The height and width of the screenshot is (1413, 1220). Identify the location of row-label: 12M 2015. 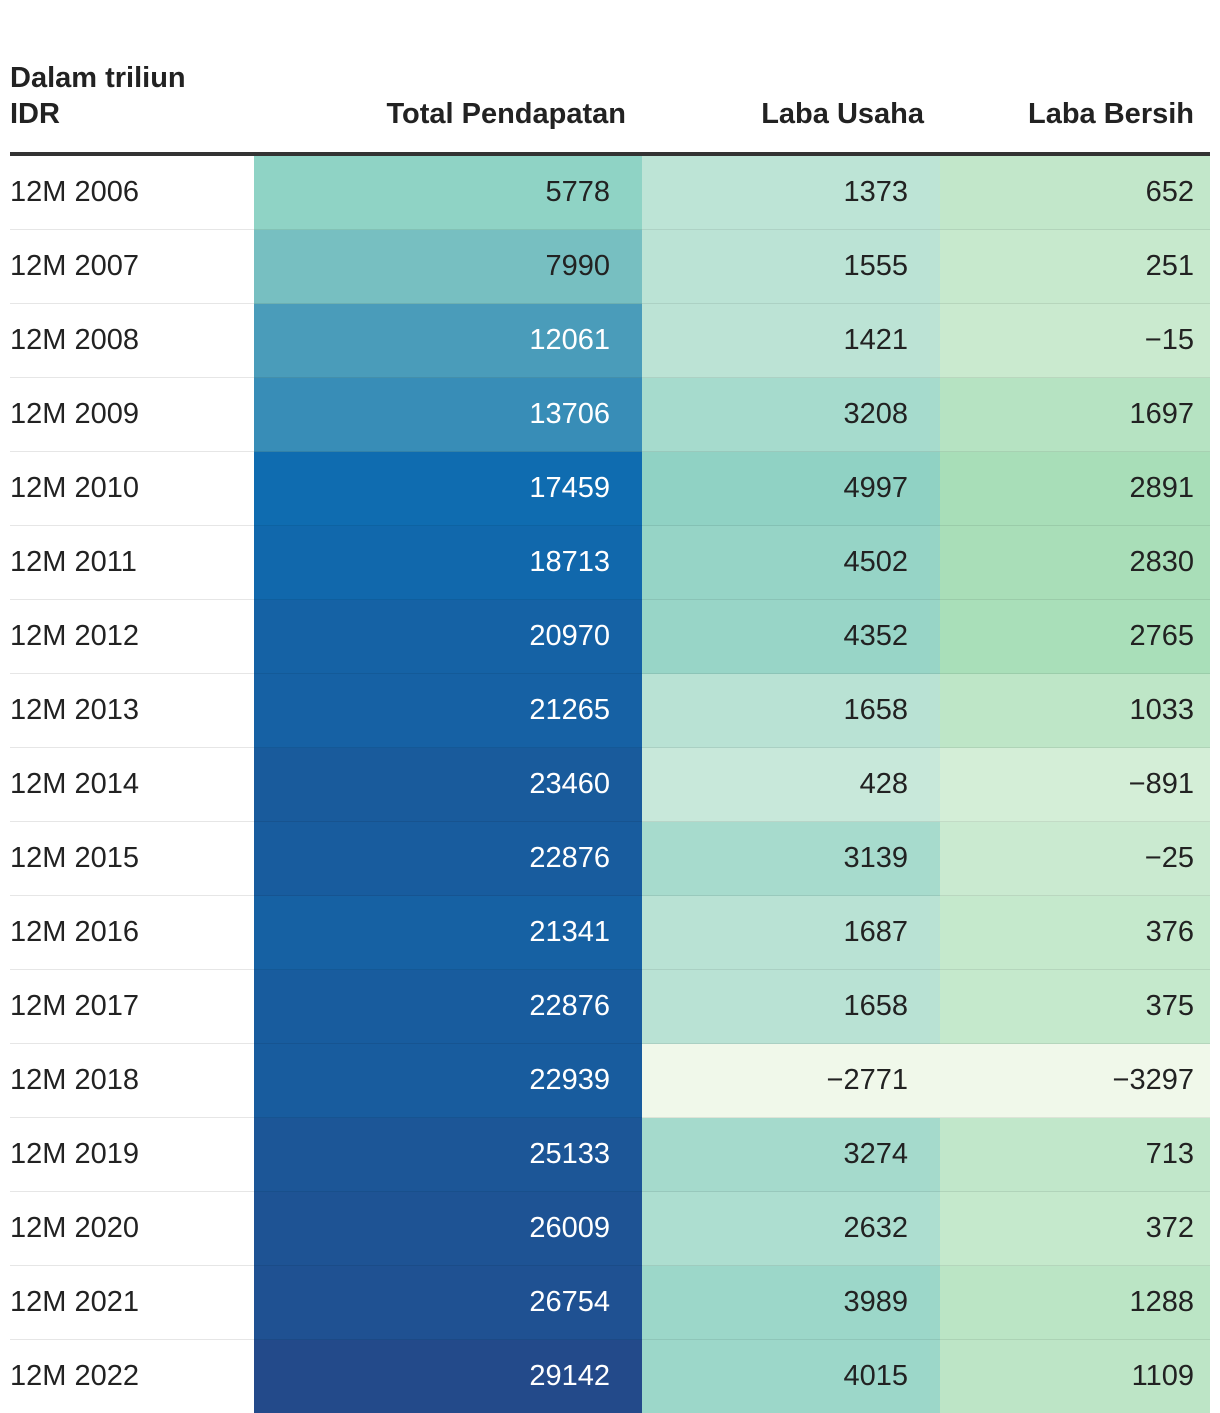
(132, 859).